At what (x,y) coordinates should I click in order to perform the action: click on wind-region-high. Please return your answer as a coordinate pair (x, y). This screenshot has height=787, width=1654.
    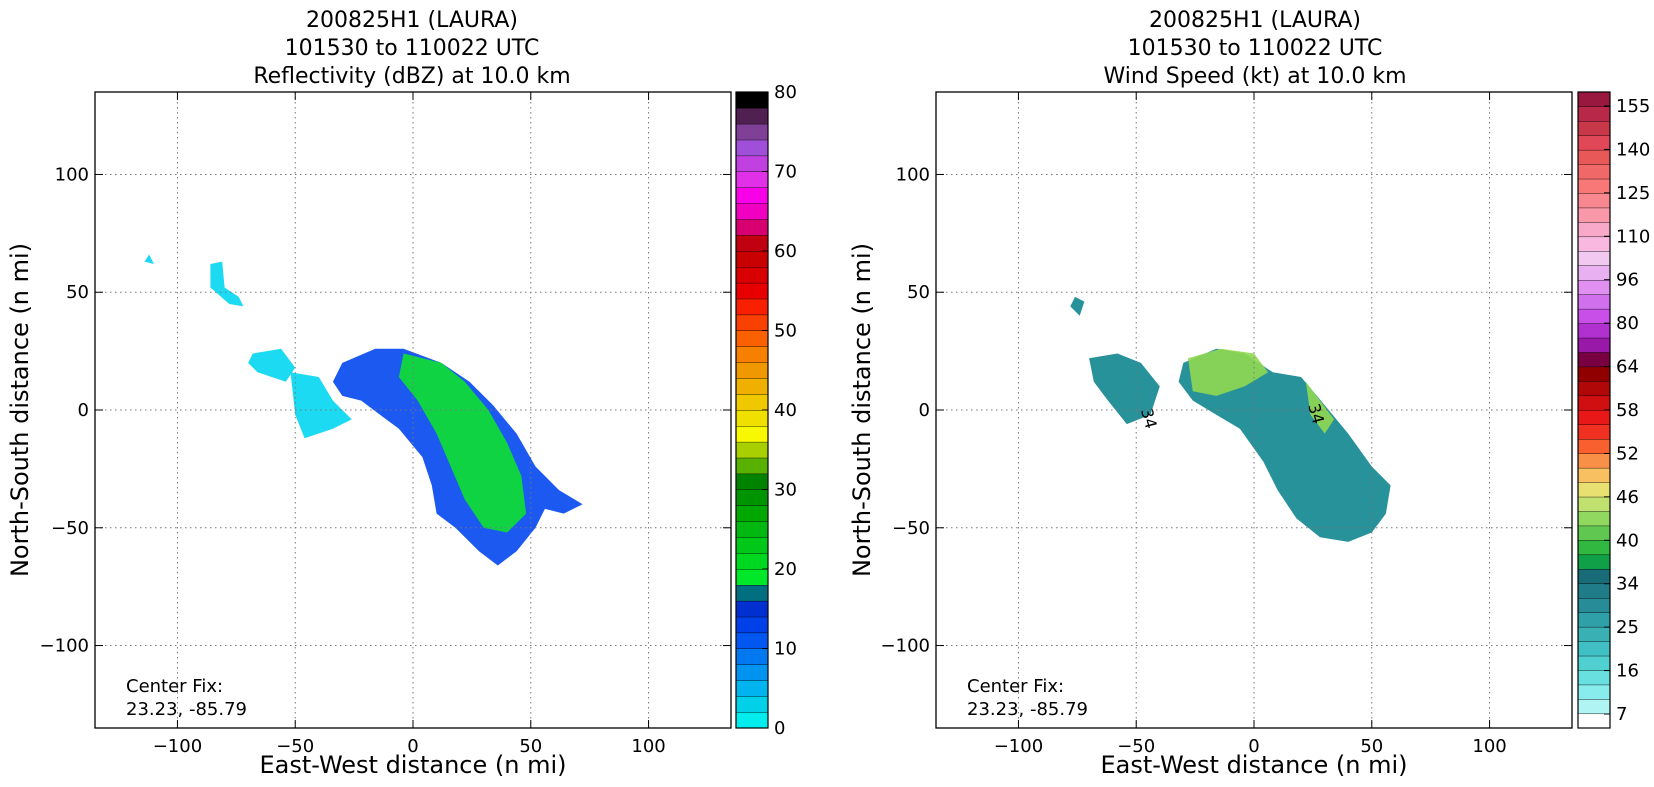
    Looking at the image, I should click on (1228, 372).